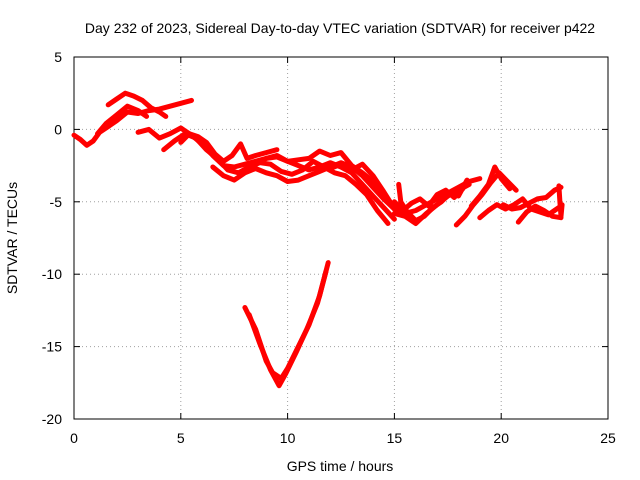 This screenshot has width=640, height=480. Describe the element at coordinates (74, 438) in the screenshot. I see `x-tick-label: 0` at that location.